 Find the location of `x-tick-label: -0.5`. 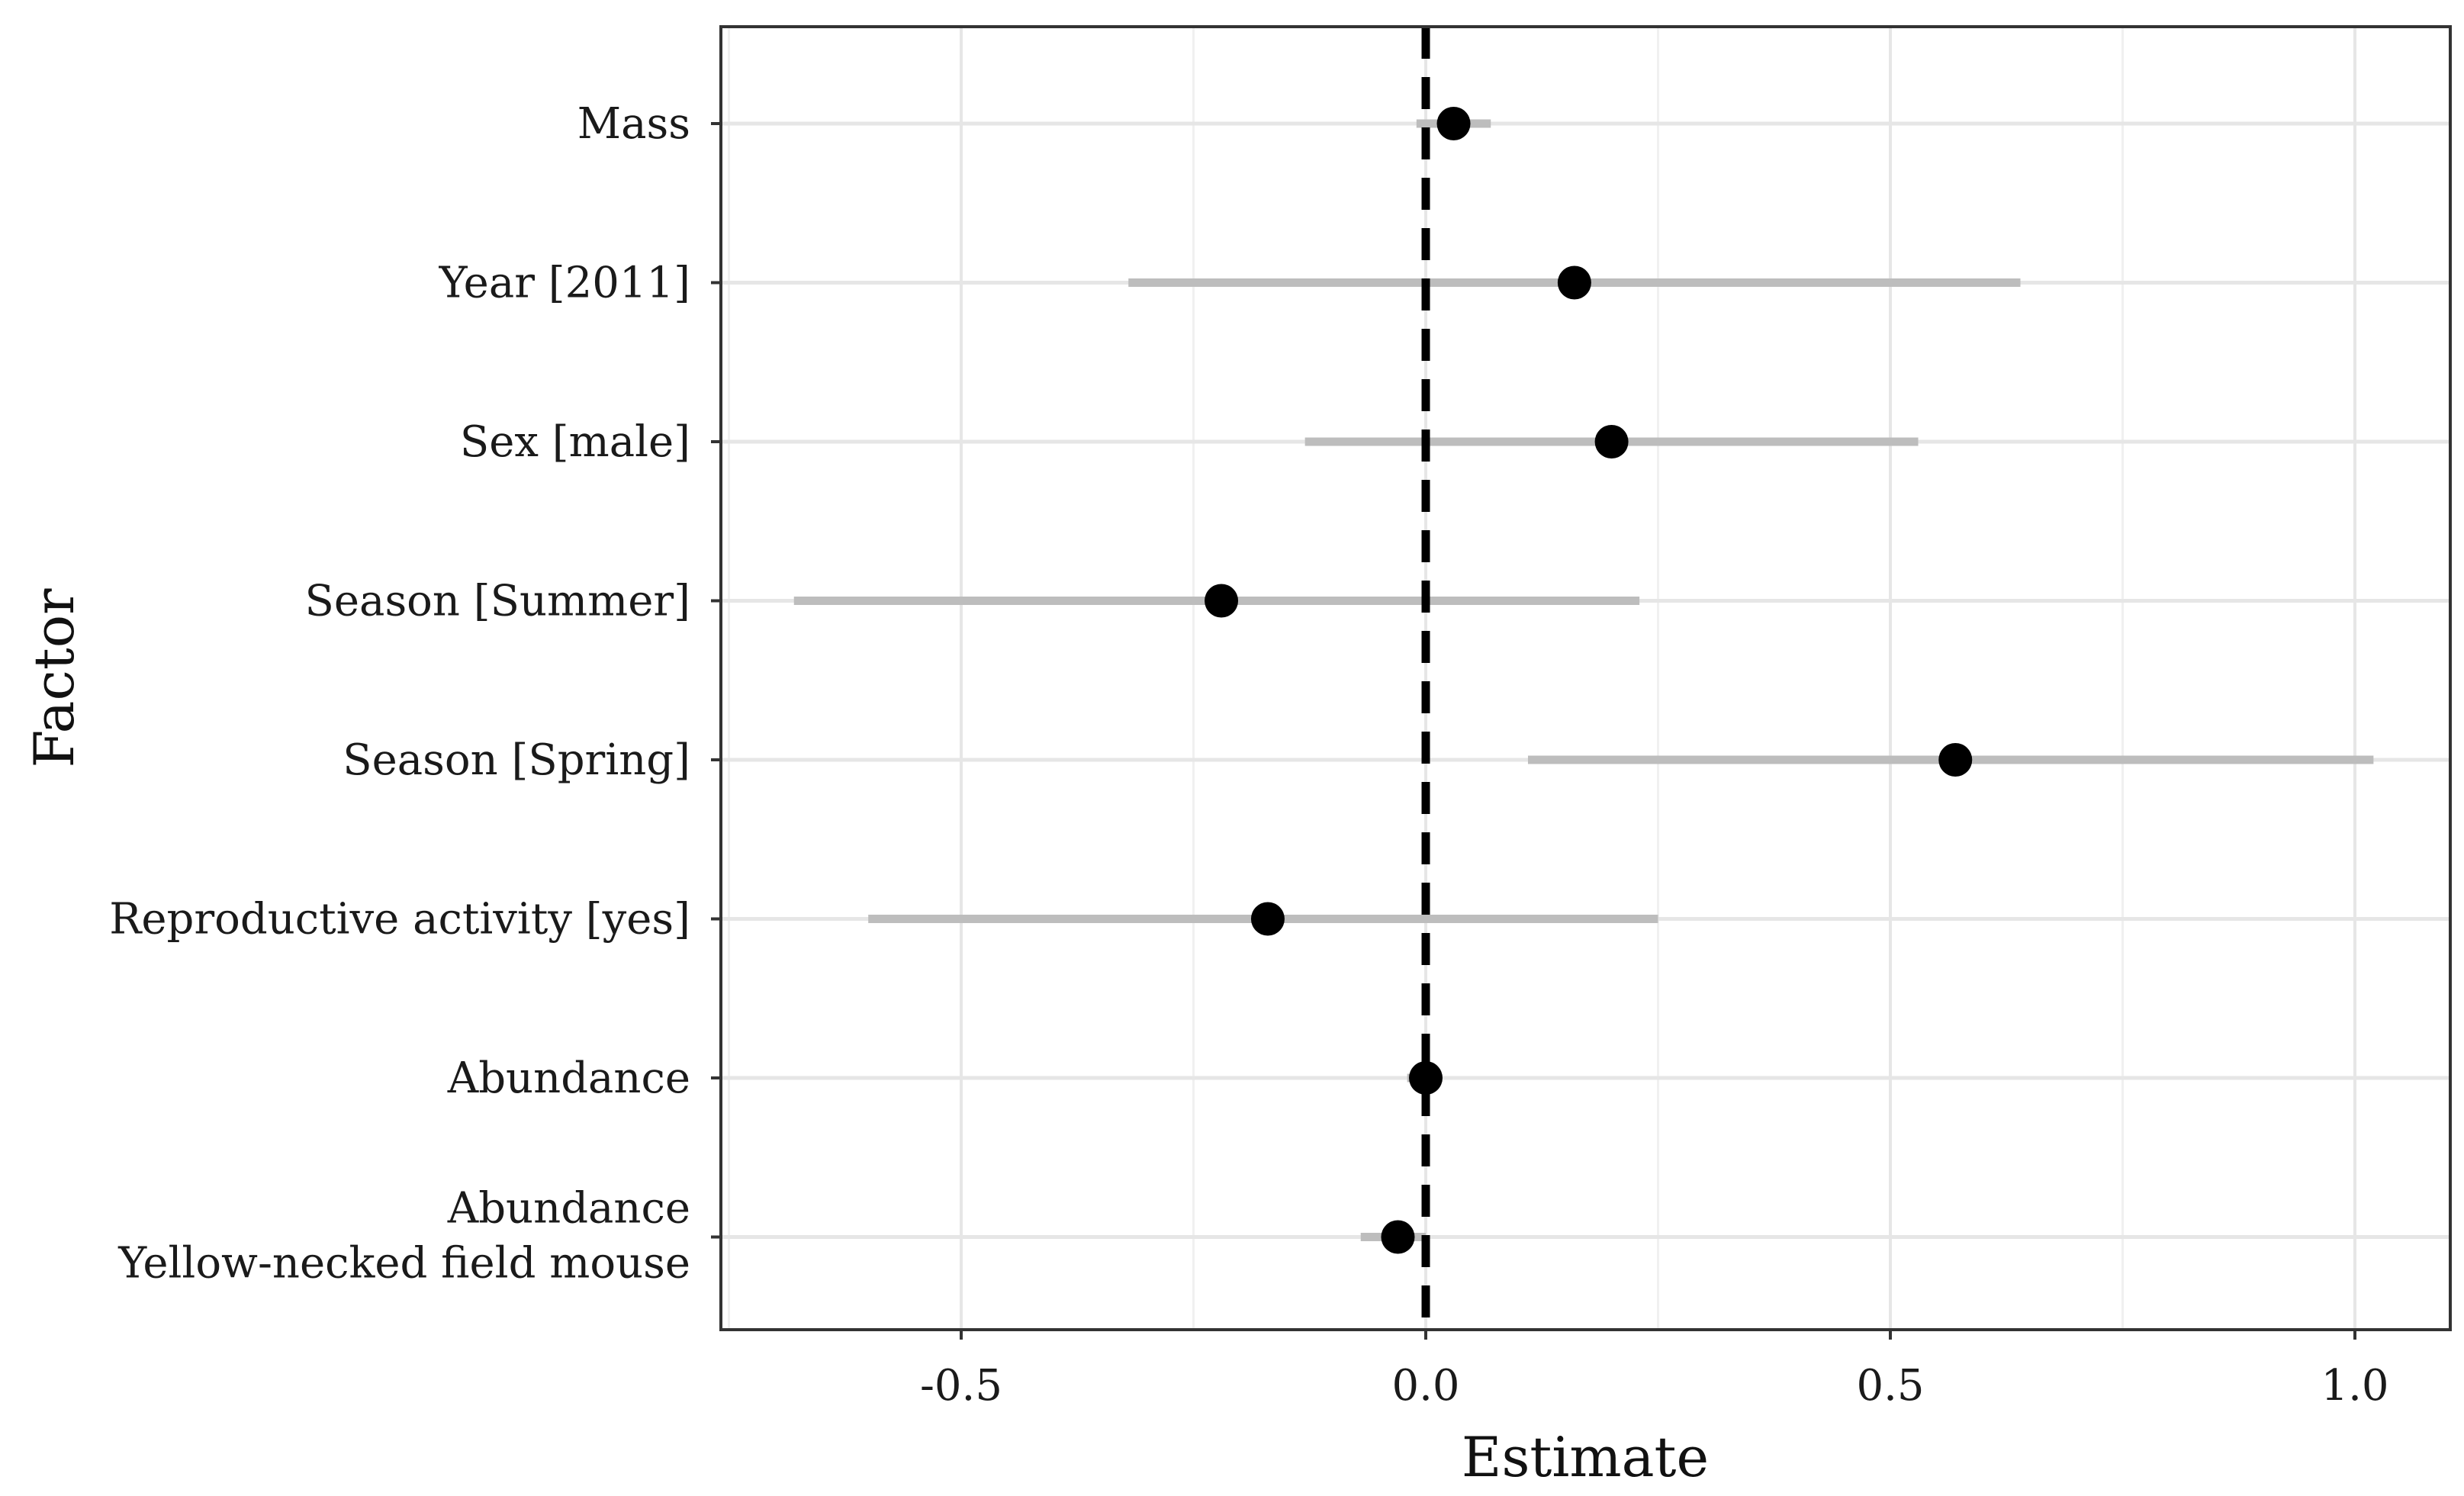

x-tick-label: -0.5 is located at coordinates (961, 1386).